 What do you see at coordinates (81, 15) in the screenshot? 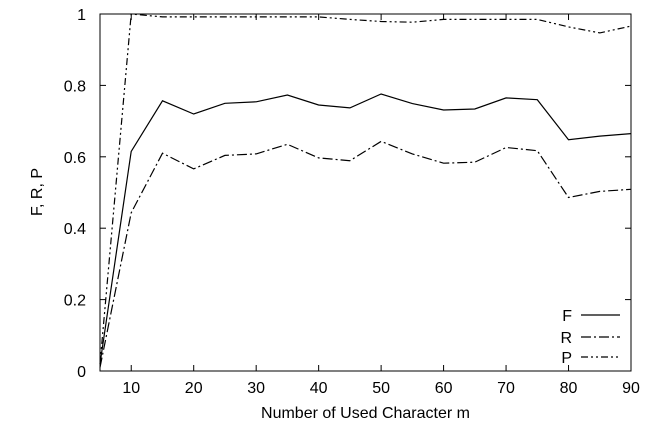
I see `y-tick-label: 1` at bounding box center [81, 15].